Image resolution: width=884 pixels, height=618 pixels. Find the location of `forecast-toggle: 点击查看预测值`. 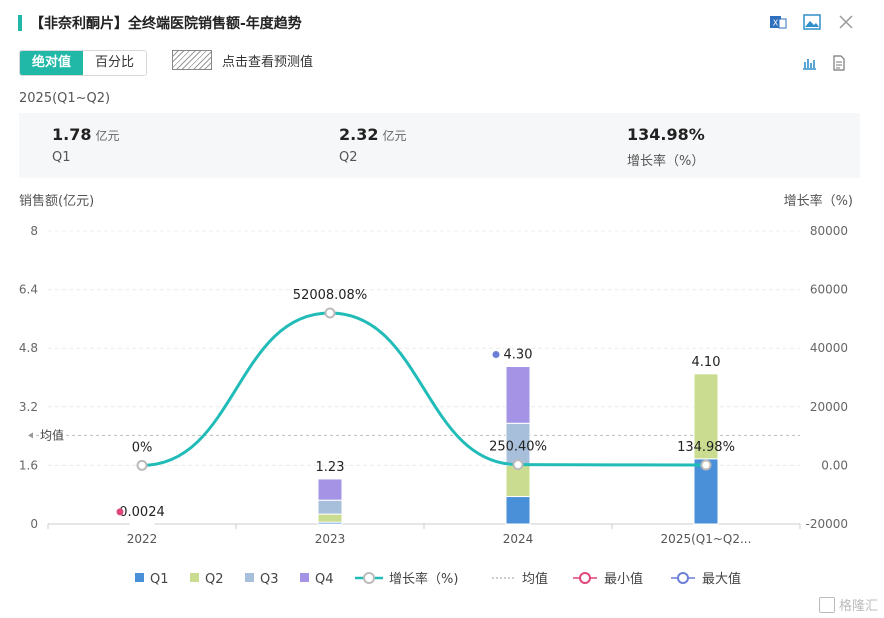

forecast-toggle: 点击查看预测值 is located at coordinates (242, 60).